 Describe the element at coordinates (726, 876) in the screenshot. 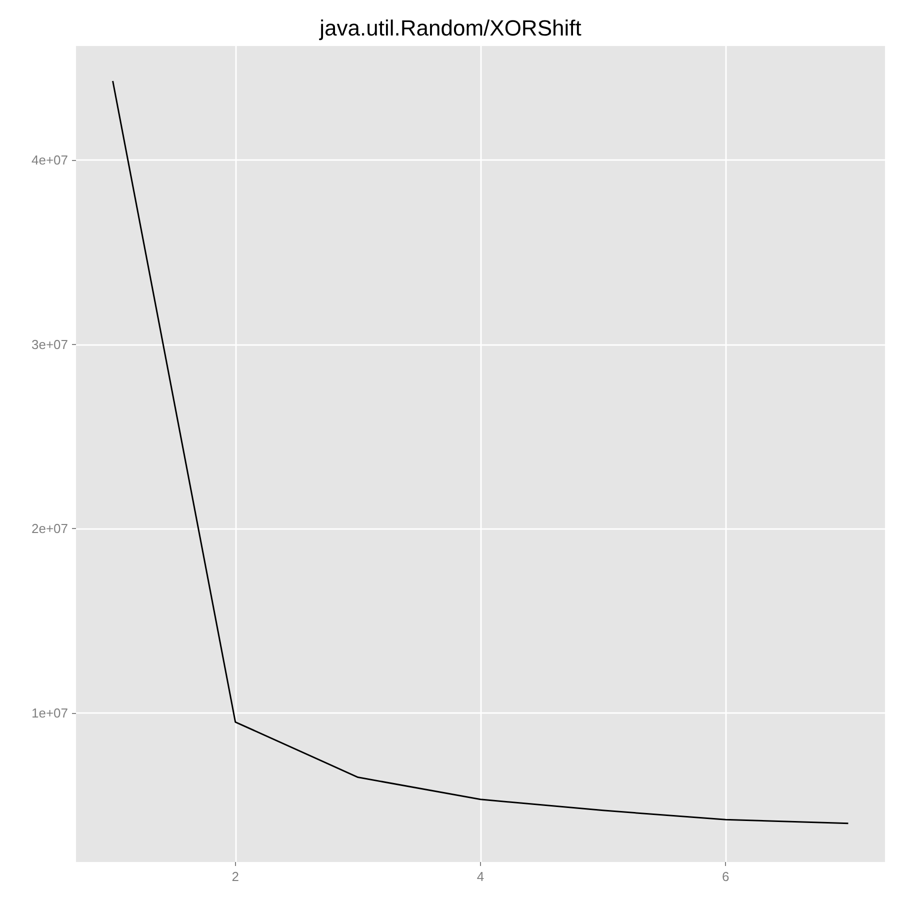

I see `x-tick-label: 6` at that location.